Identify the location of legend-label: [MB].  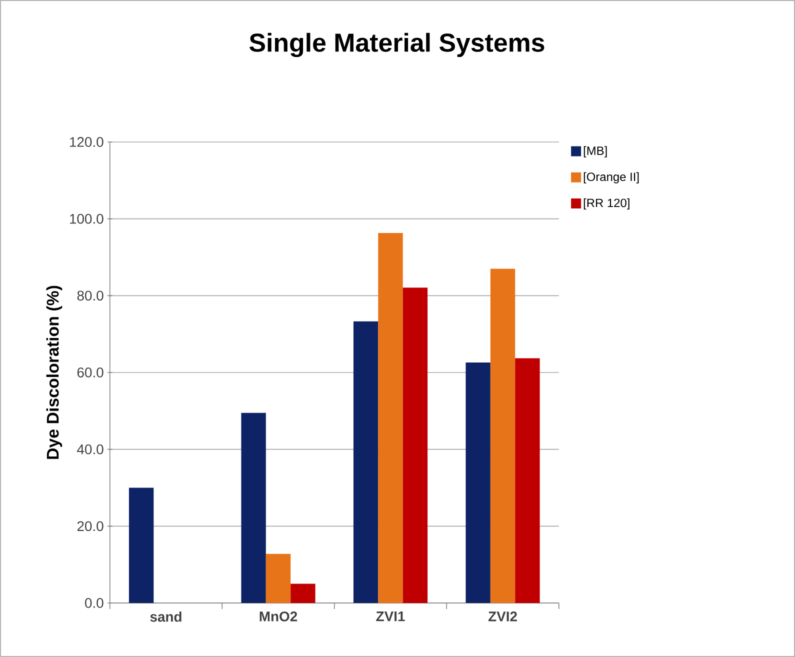
(595, 152).